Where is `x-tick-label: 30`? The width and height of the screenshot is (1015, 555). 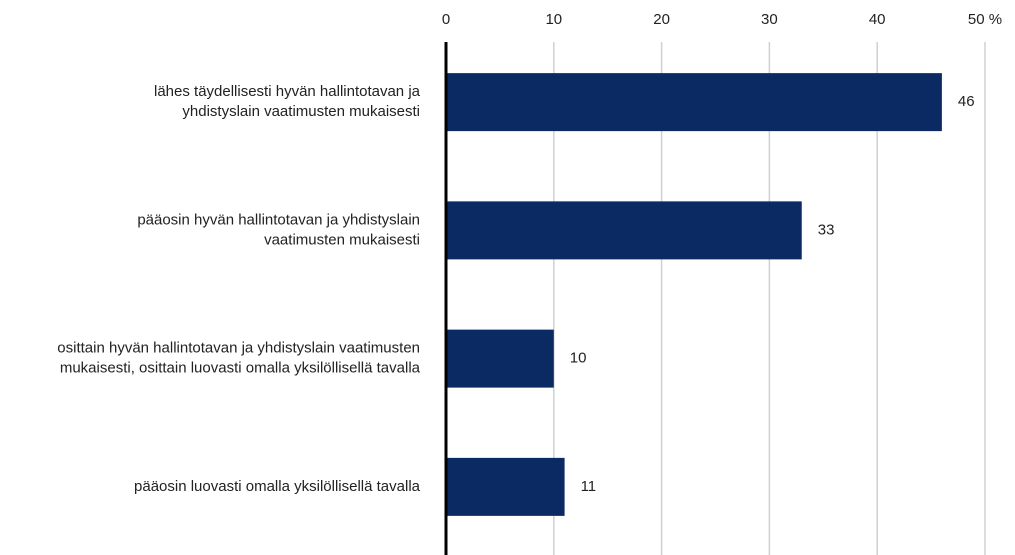 x-tick-label: 30 is located at coordinates (769, 19).